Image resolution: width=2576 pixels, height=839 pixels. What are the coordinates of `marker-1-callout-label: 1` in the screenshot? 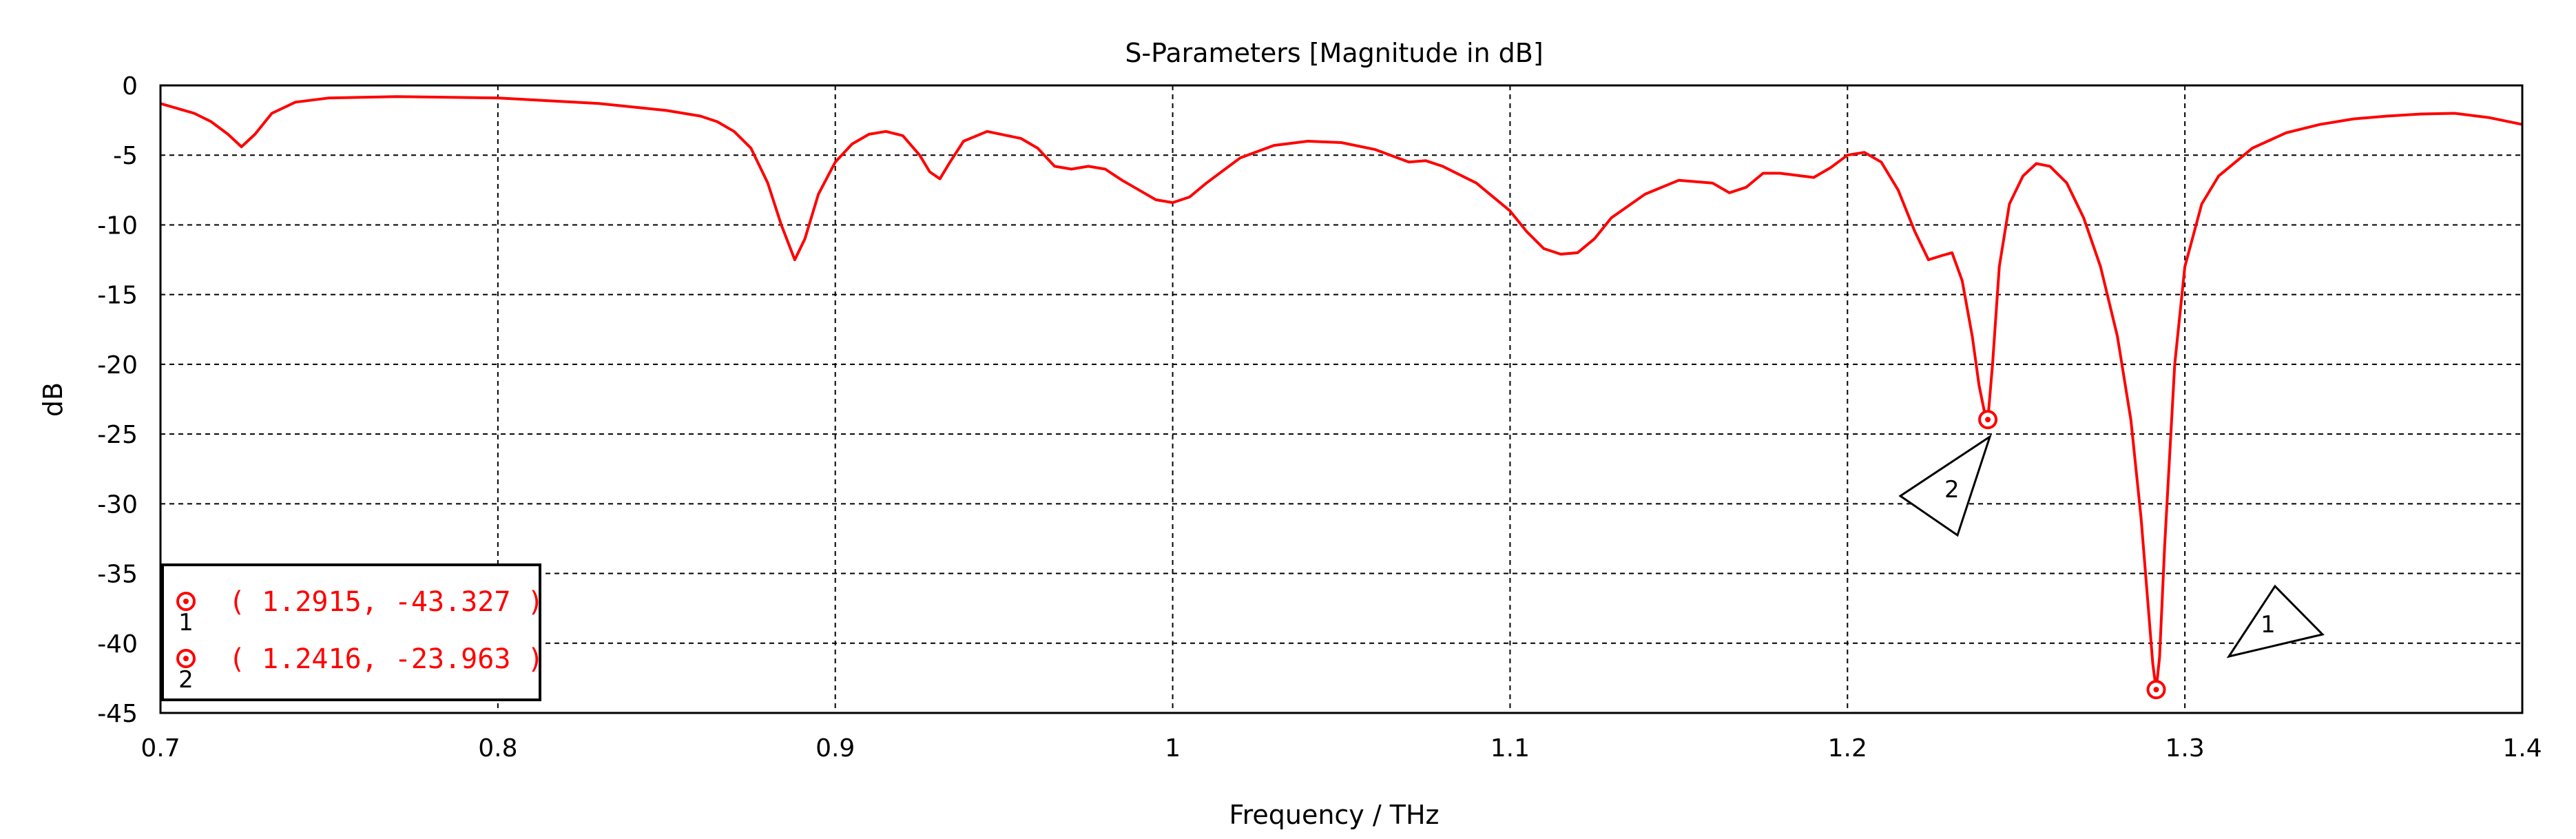 It's located at (2268, 625).